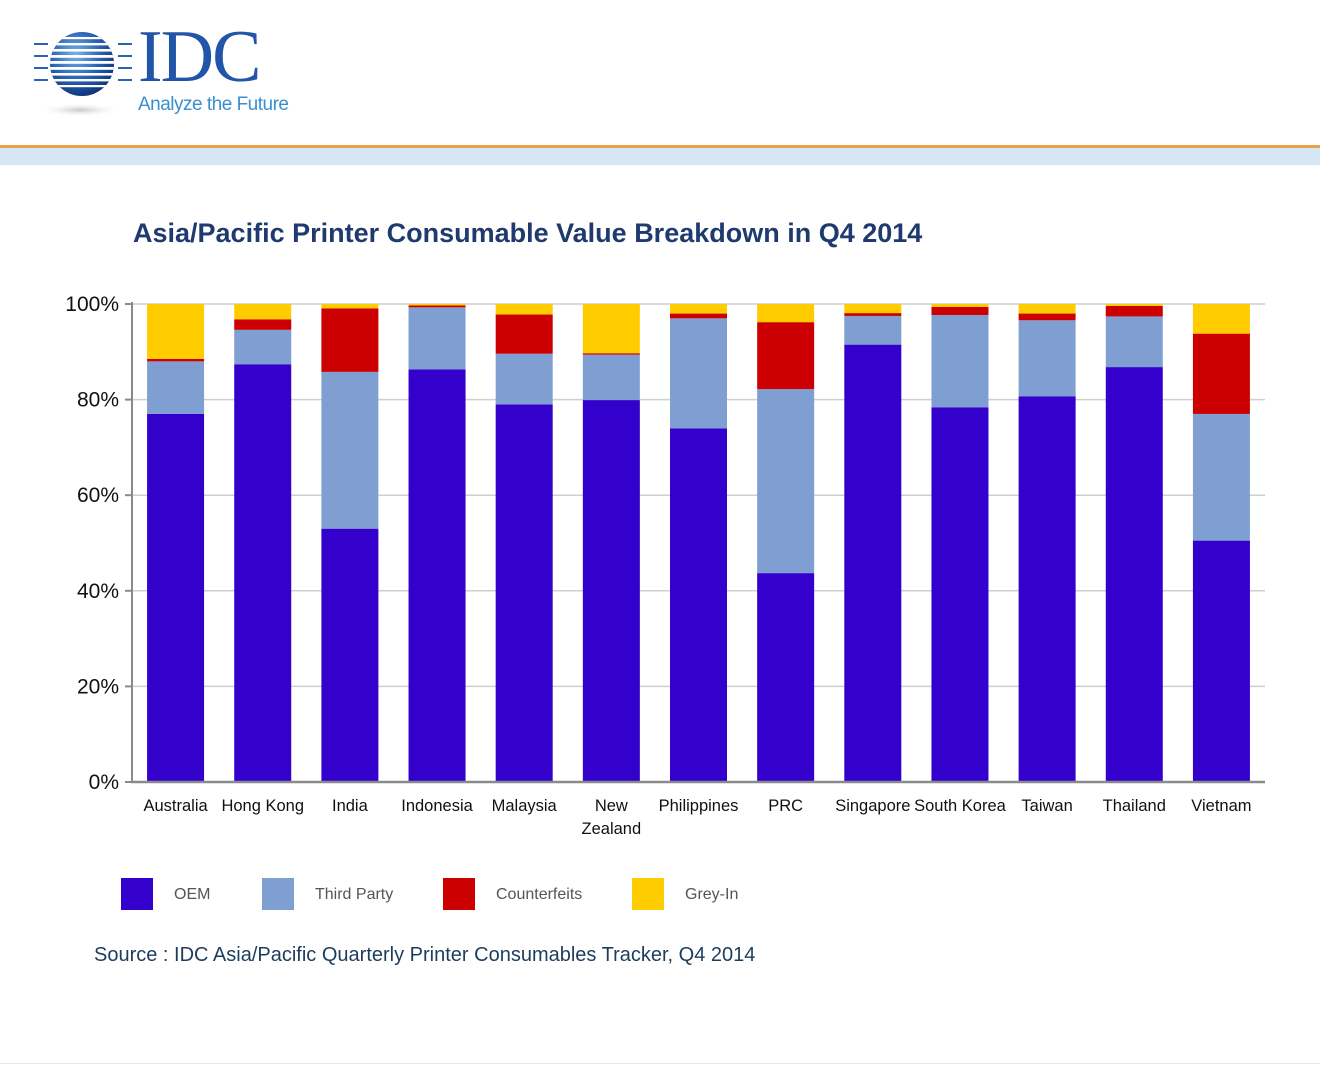  I want to click on x-tick-label: India, so click(350, 806).